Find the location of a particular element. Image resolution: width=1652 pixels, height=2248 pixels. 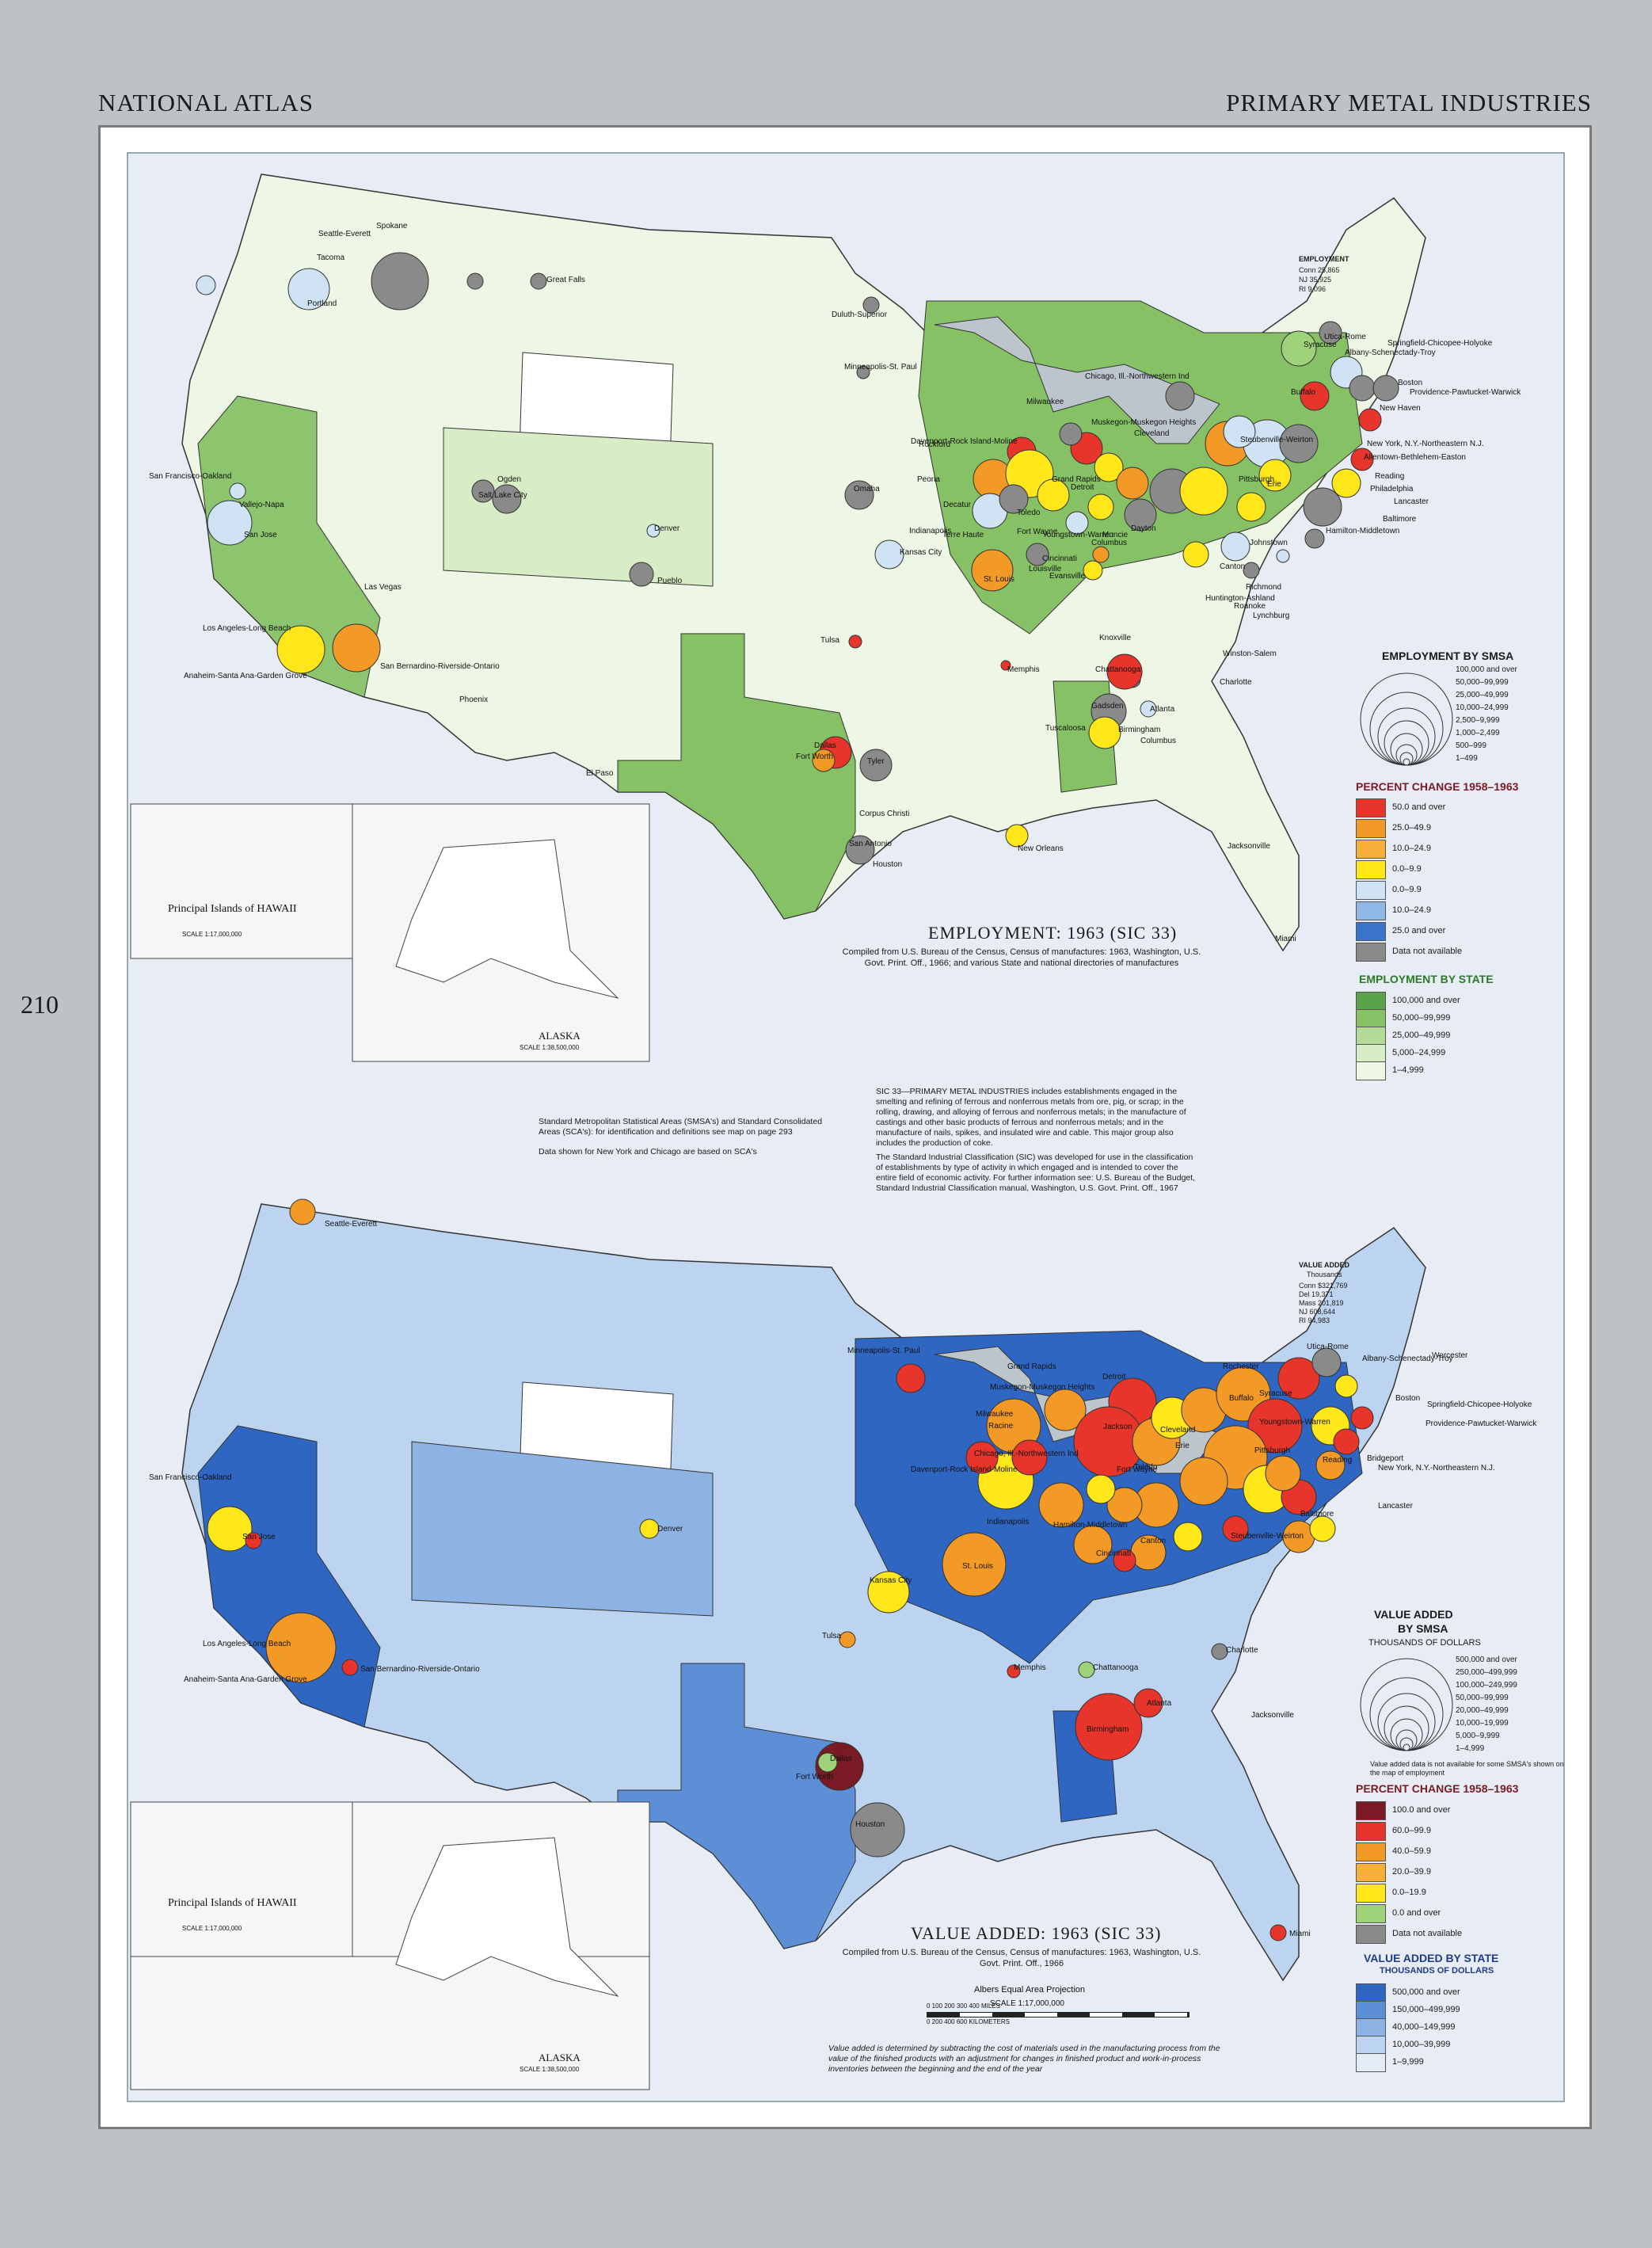

city-label: Syracuse is located at coordinates (1320, 345).